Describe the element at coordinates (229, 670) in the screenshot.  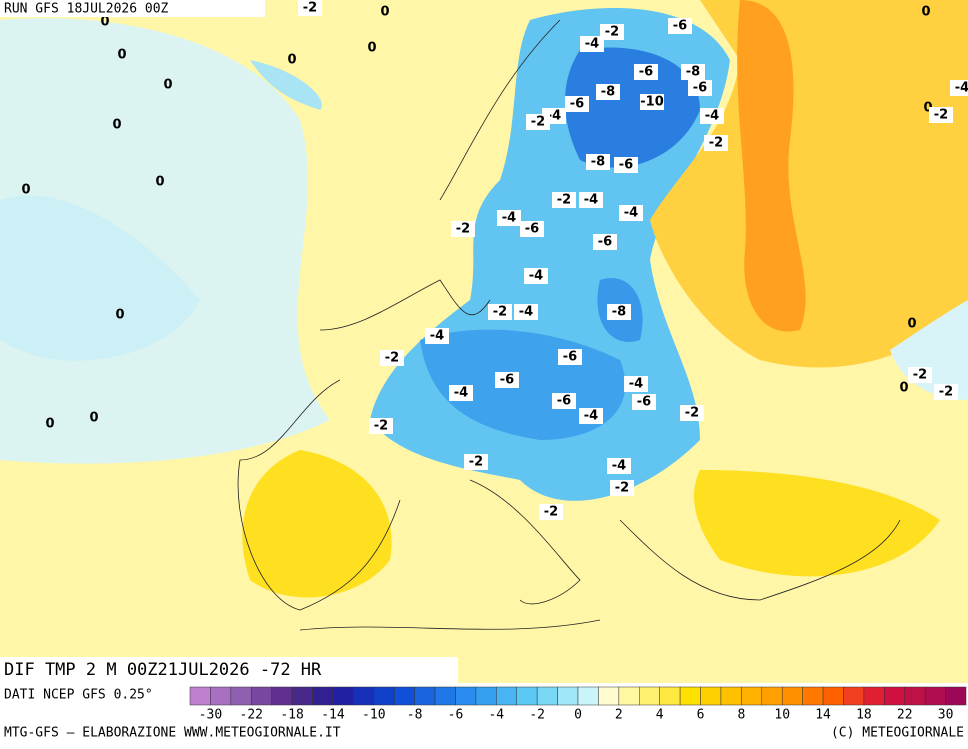
I see `title-box` at that location.